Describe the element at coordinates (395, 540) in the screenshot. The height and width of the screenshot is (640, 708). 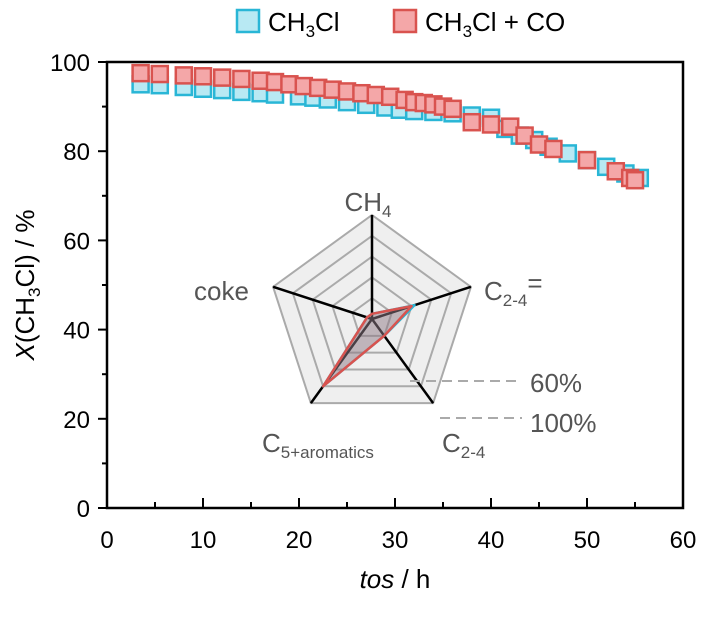
I see `x-tick-label: 30` at that location.